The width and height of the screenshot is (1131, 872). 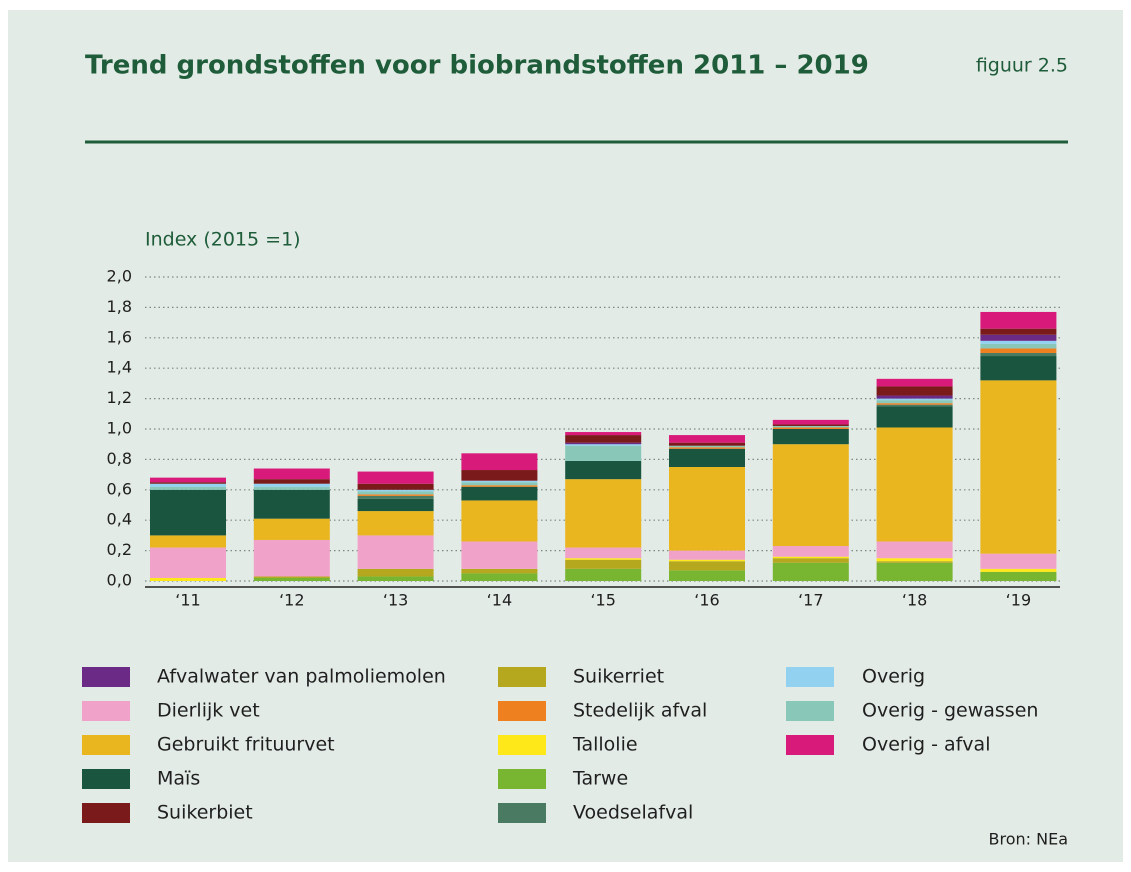 What do you see at coordinates (893, 677) in the screenshot?
I see `legend-label: Overig` at bounding box center [893, 677].